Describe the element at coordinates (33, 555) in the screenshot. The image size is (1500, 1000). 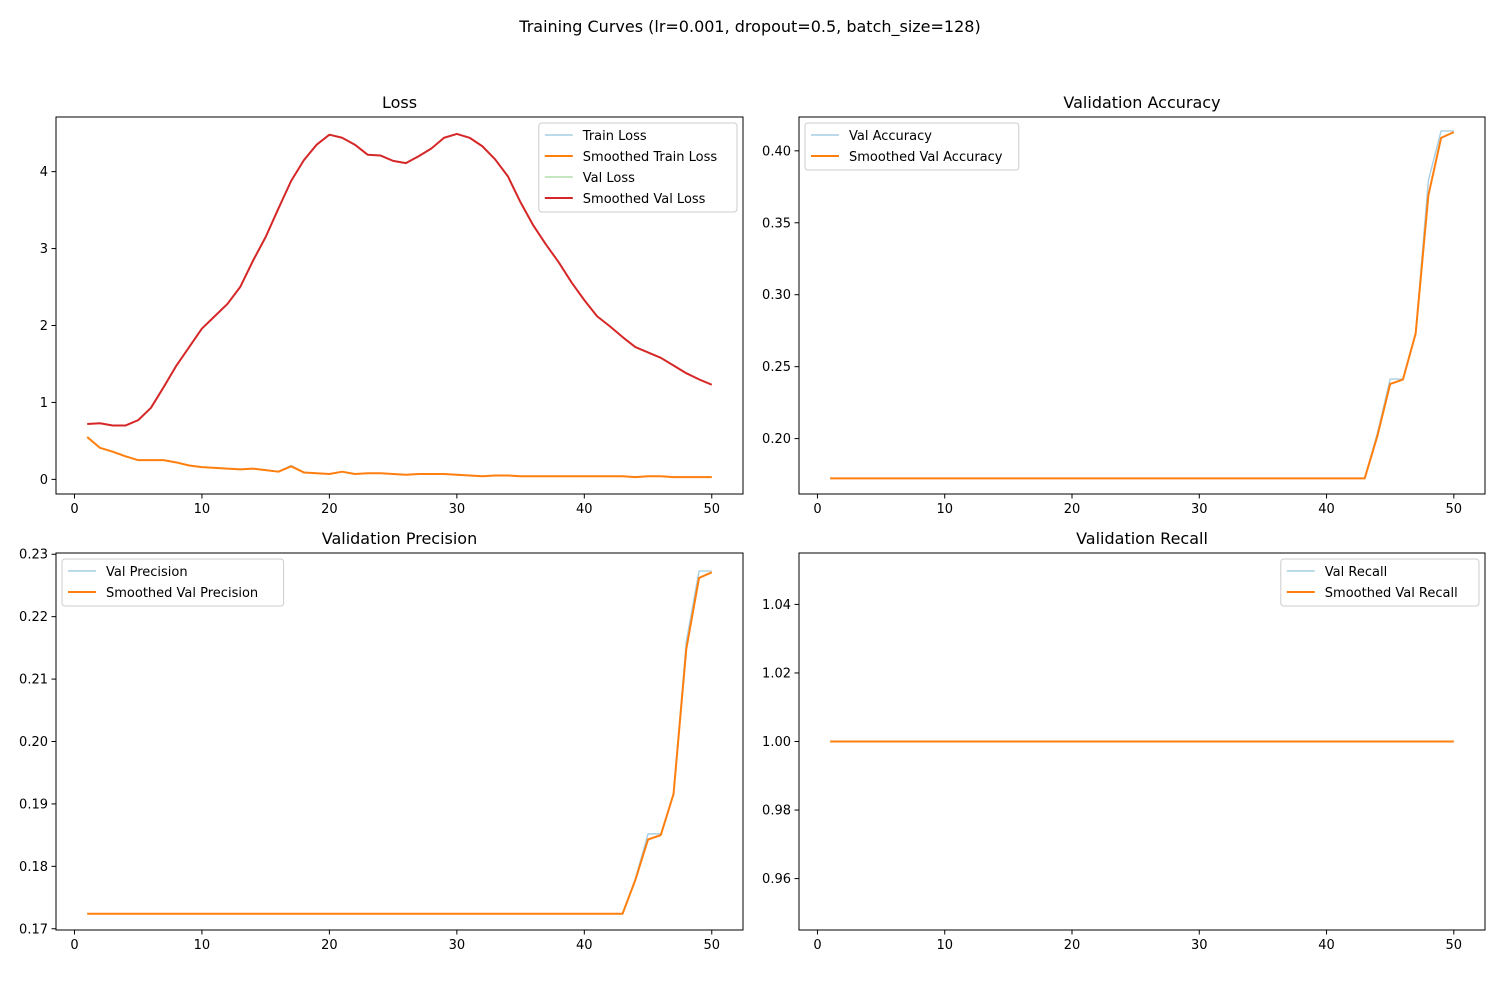
I see `validation-precision-y-tick-label: 0.23` at that location.